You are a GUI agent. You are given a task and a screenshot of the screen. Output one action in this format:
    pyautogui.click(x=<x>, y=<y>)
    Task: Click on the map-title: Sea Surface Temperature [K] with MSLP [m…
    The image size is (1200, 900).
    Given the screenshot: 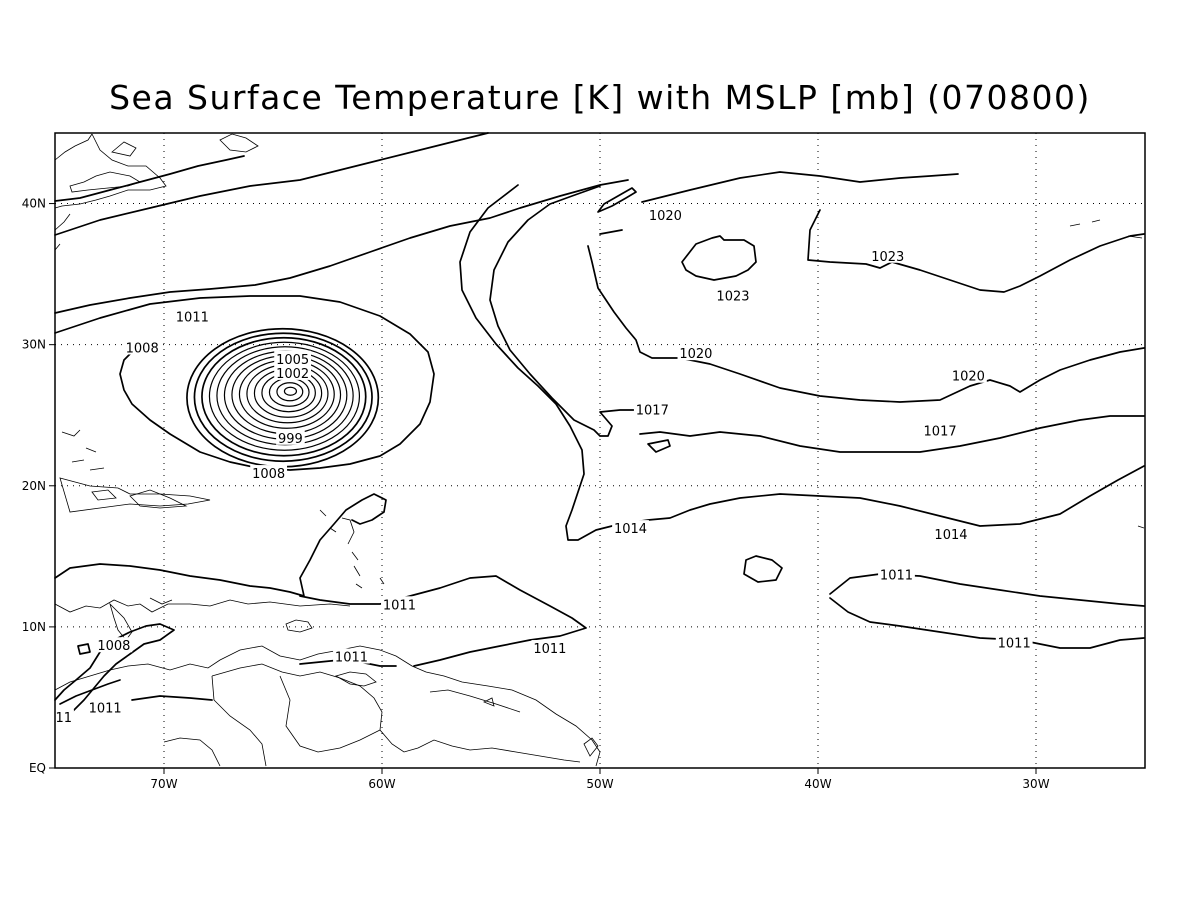 What is the action you would take?
    pyautogui.click(x=600, y=97)
    